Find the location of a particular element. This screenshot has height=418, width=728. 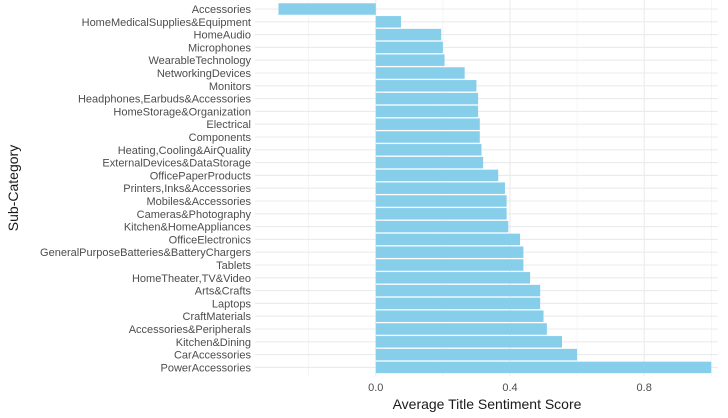

y-tick-label: HomeStorage&Organization is located at coordinates (182, 112).